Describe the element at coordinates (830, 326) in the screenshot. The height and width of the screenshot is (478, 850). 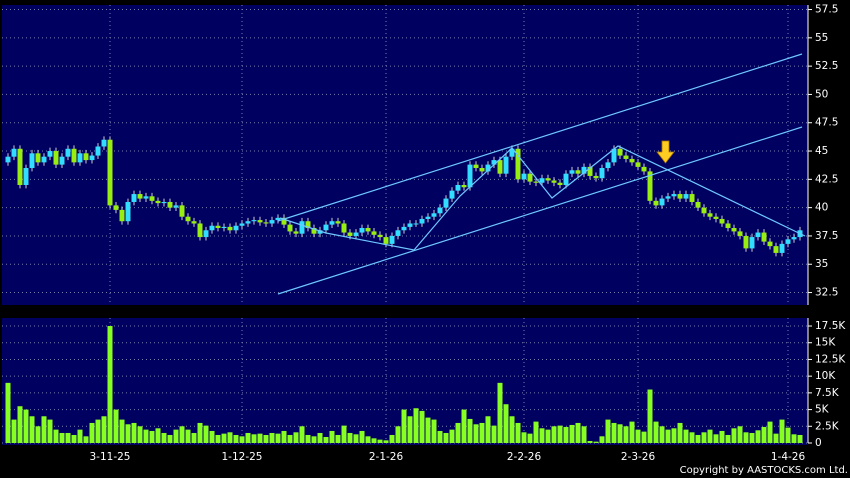
I see `y-tick-label: 17.5K` at that location.